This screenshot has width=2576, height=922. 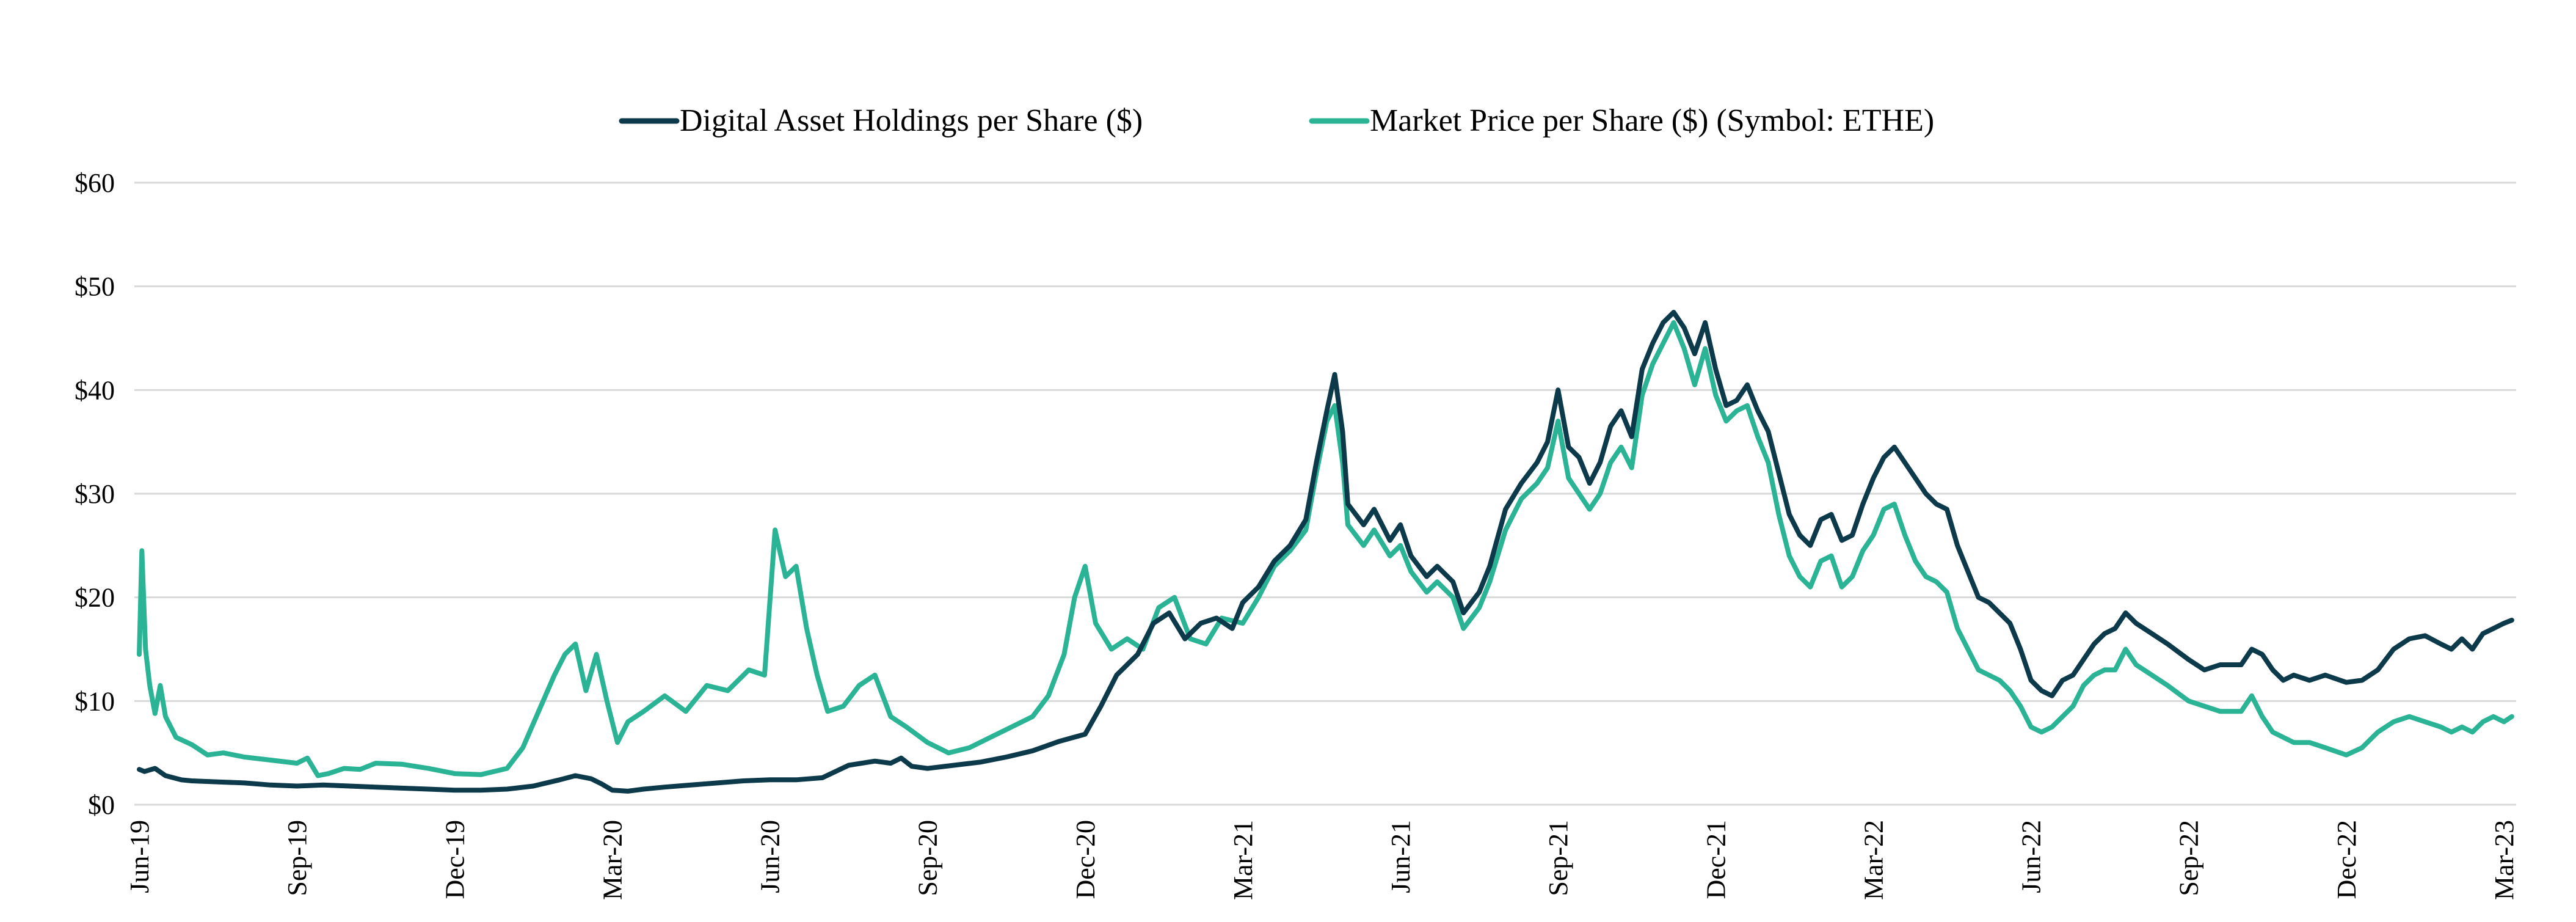 I want to click on y-tick-label: $20, so click(x=95, y=598).